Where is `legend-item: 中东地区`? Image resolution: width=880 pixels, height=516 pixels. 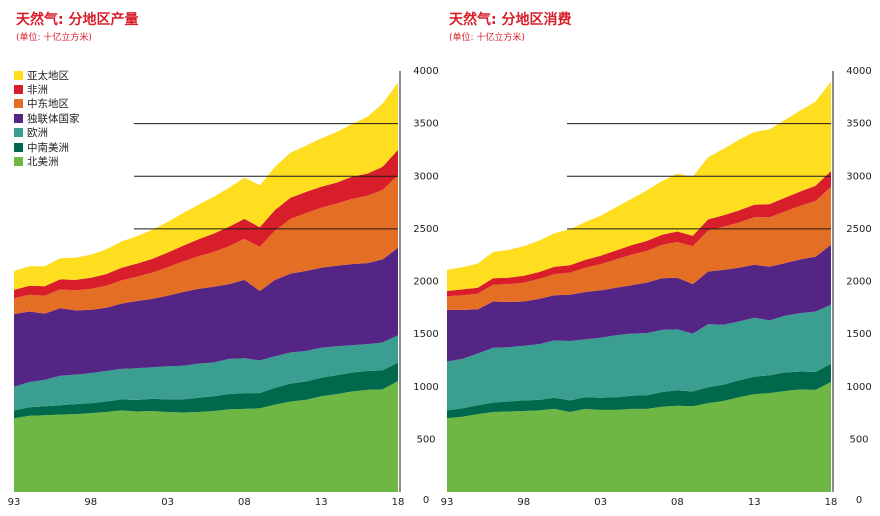
legend-item: 中东地区 is located at coordinates (47, 104).